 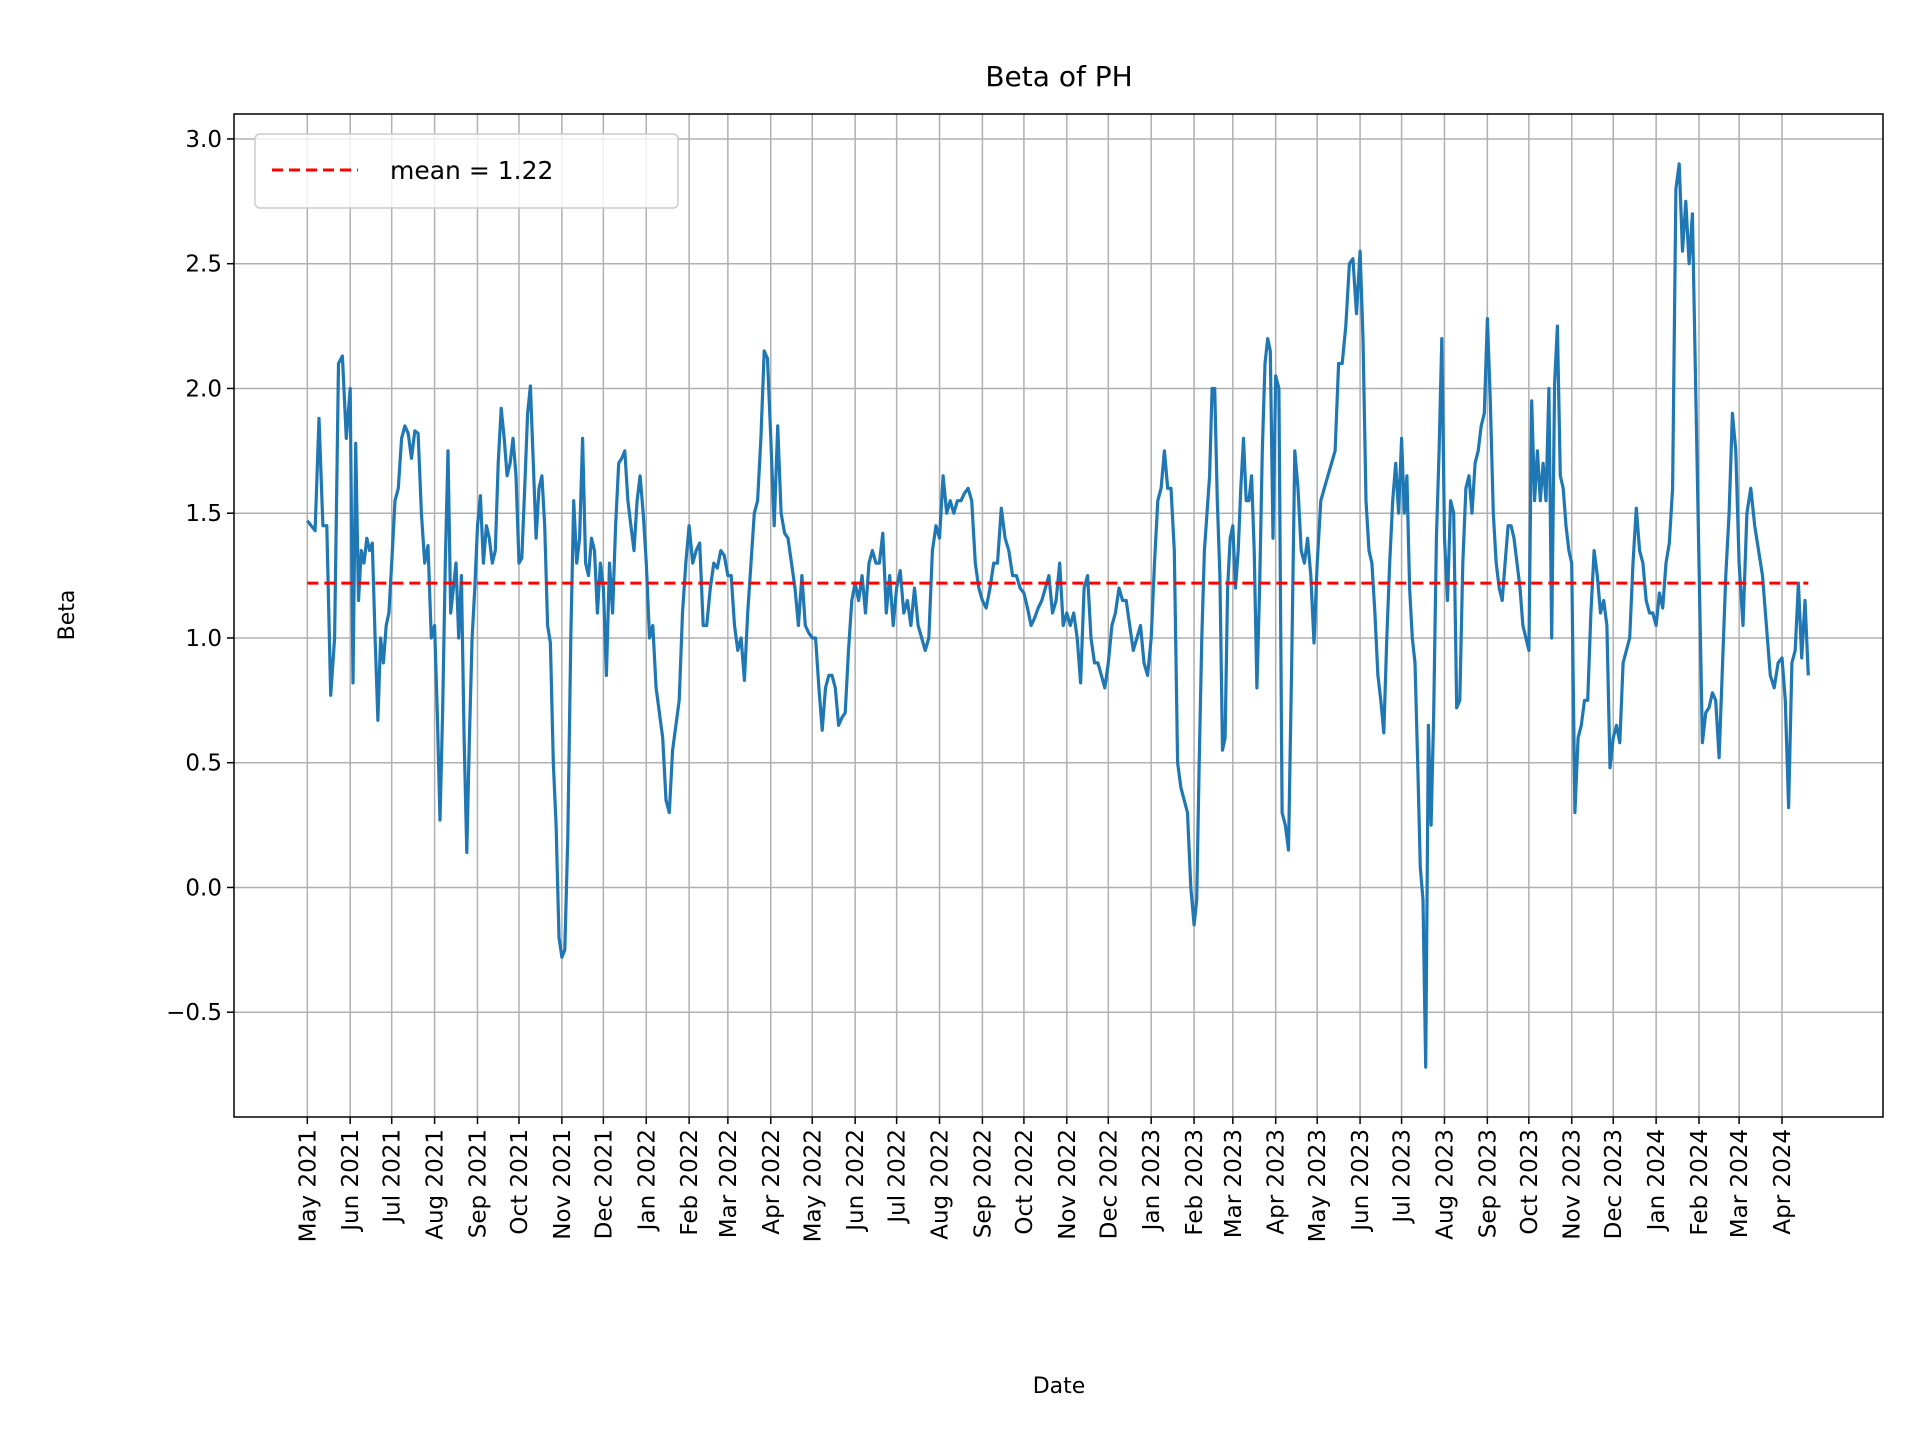 What do you see at coordinates (203, 888) in the screenshot?
I see `y-tick-label: 0.0` at bounding box center [203, 888].